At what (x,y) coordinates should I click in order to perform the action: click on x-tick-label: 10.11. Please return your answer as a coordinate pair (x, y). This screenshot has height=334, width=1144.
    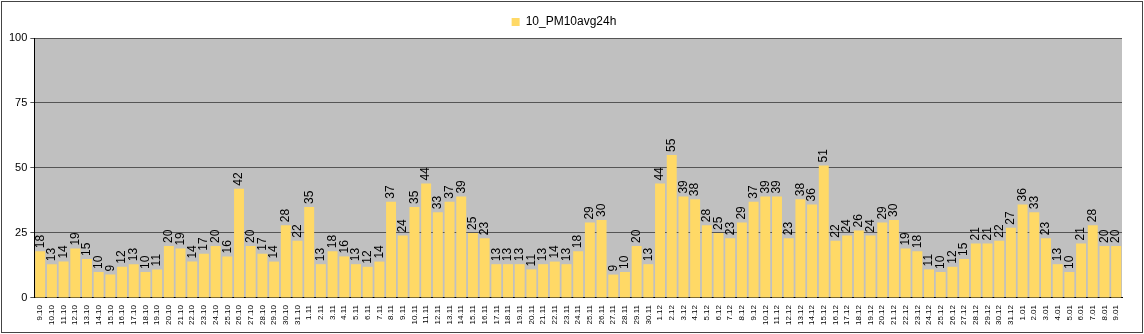
    Looking at the image, I should click on (414, 314).